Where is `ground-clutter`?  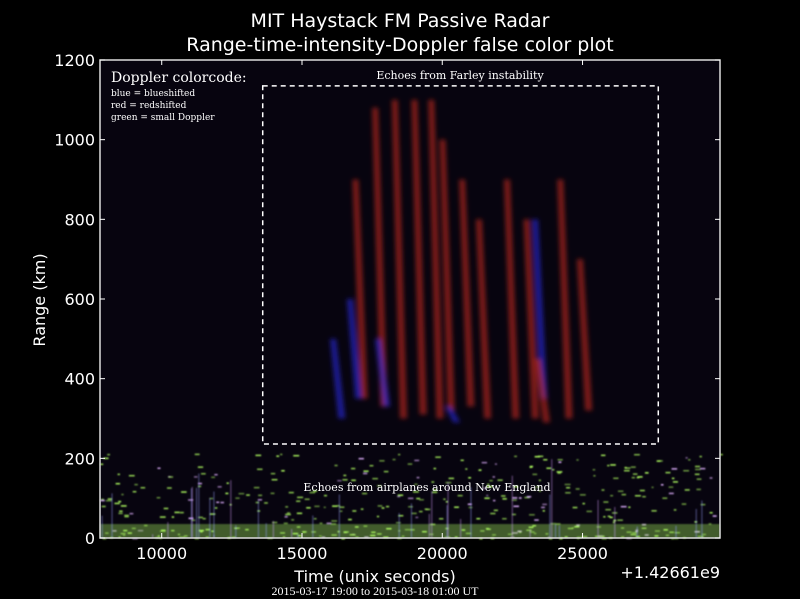 ground-clutter is located at coordinates (410, 531).